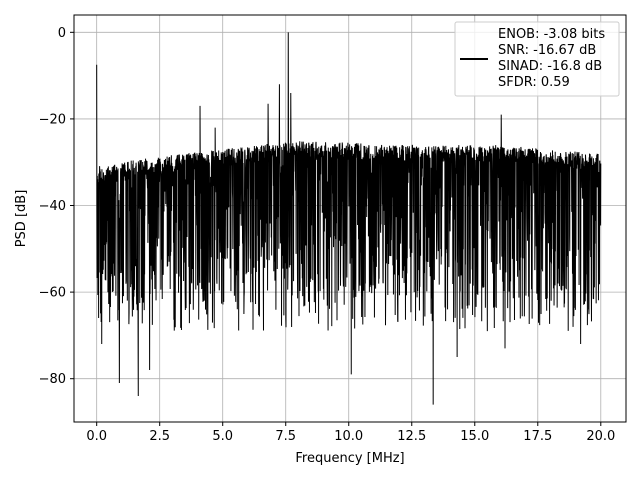 Image resolution: width=640 pixels, height=480 pixels. Describe the element at coordinates (348, 436) in the screenshot. I see `x-tick-label: 10.0` at that location.